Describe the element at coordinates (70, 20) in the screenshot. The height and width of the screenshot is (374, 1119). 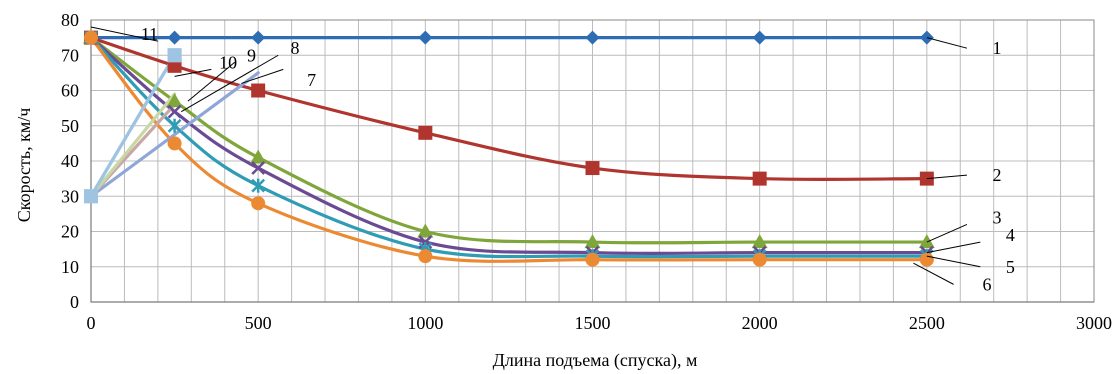
I see `y-tick-label: 80` at that location.